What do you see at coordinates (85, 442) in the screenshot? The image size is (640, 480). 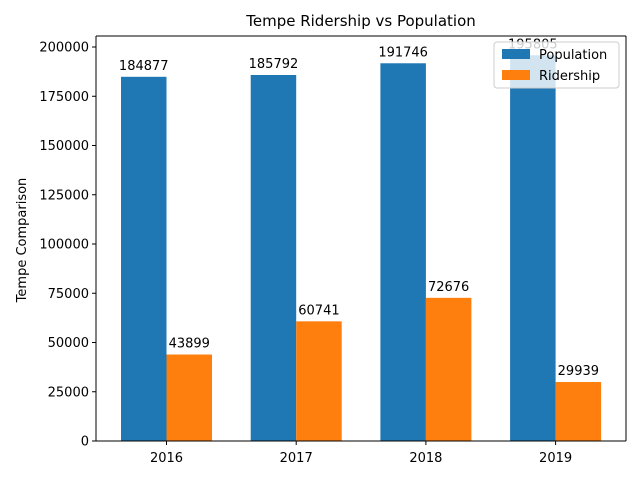 I see `y-tick-label: 0` at bounding box center [85, 442].